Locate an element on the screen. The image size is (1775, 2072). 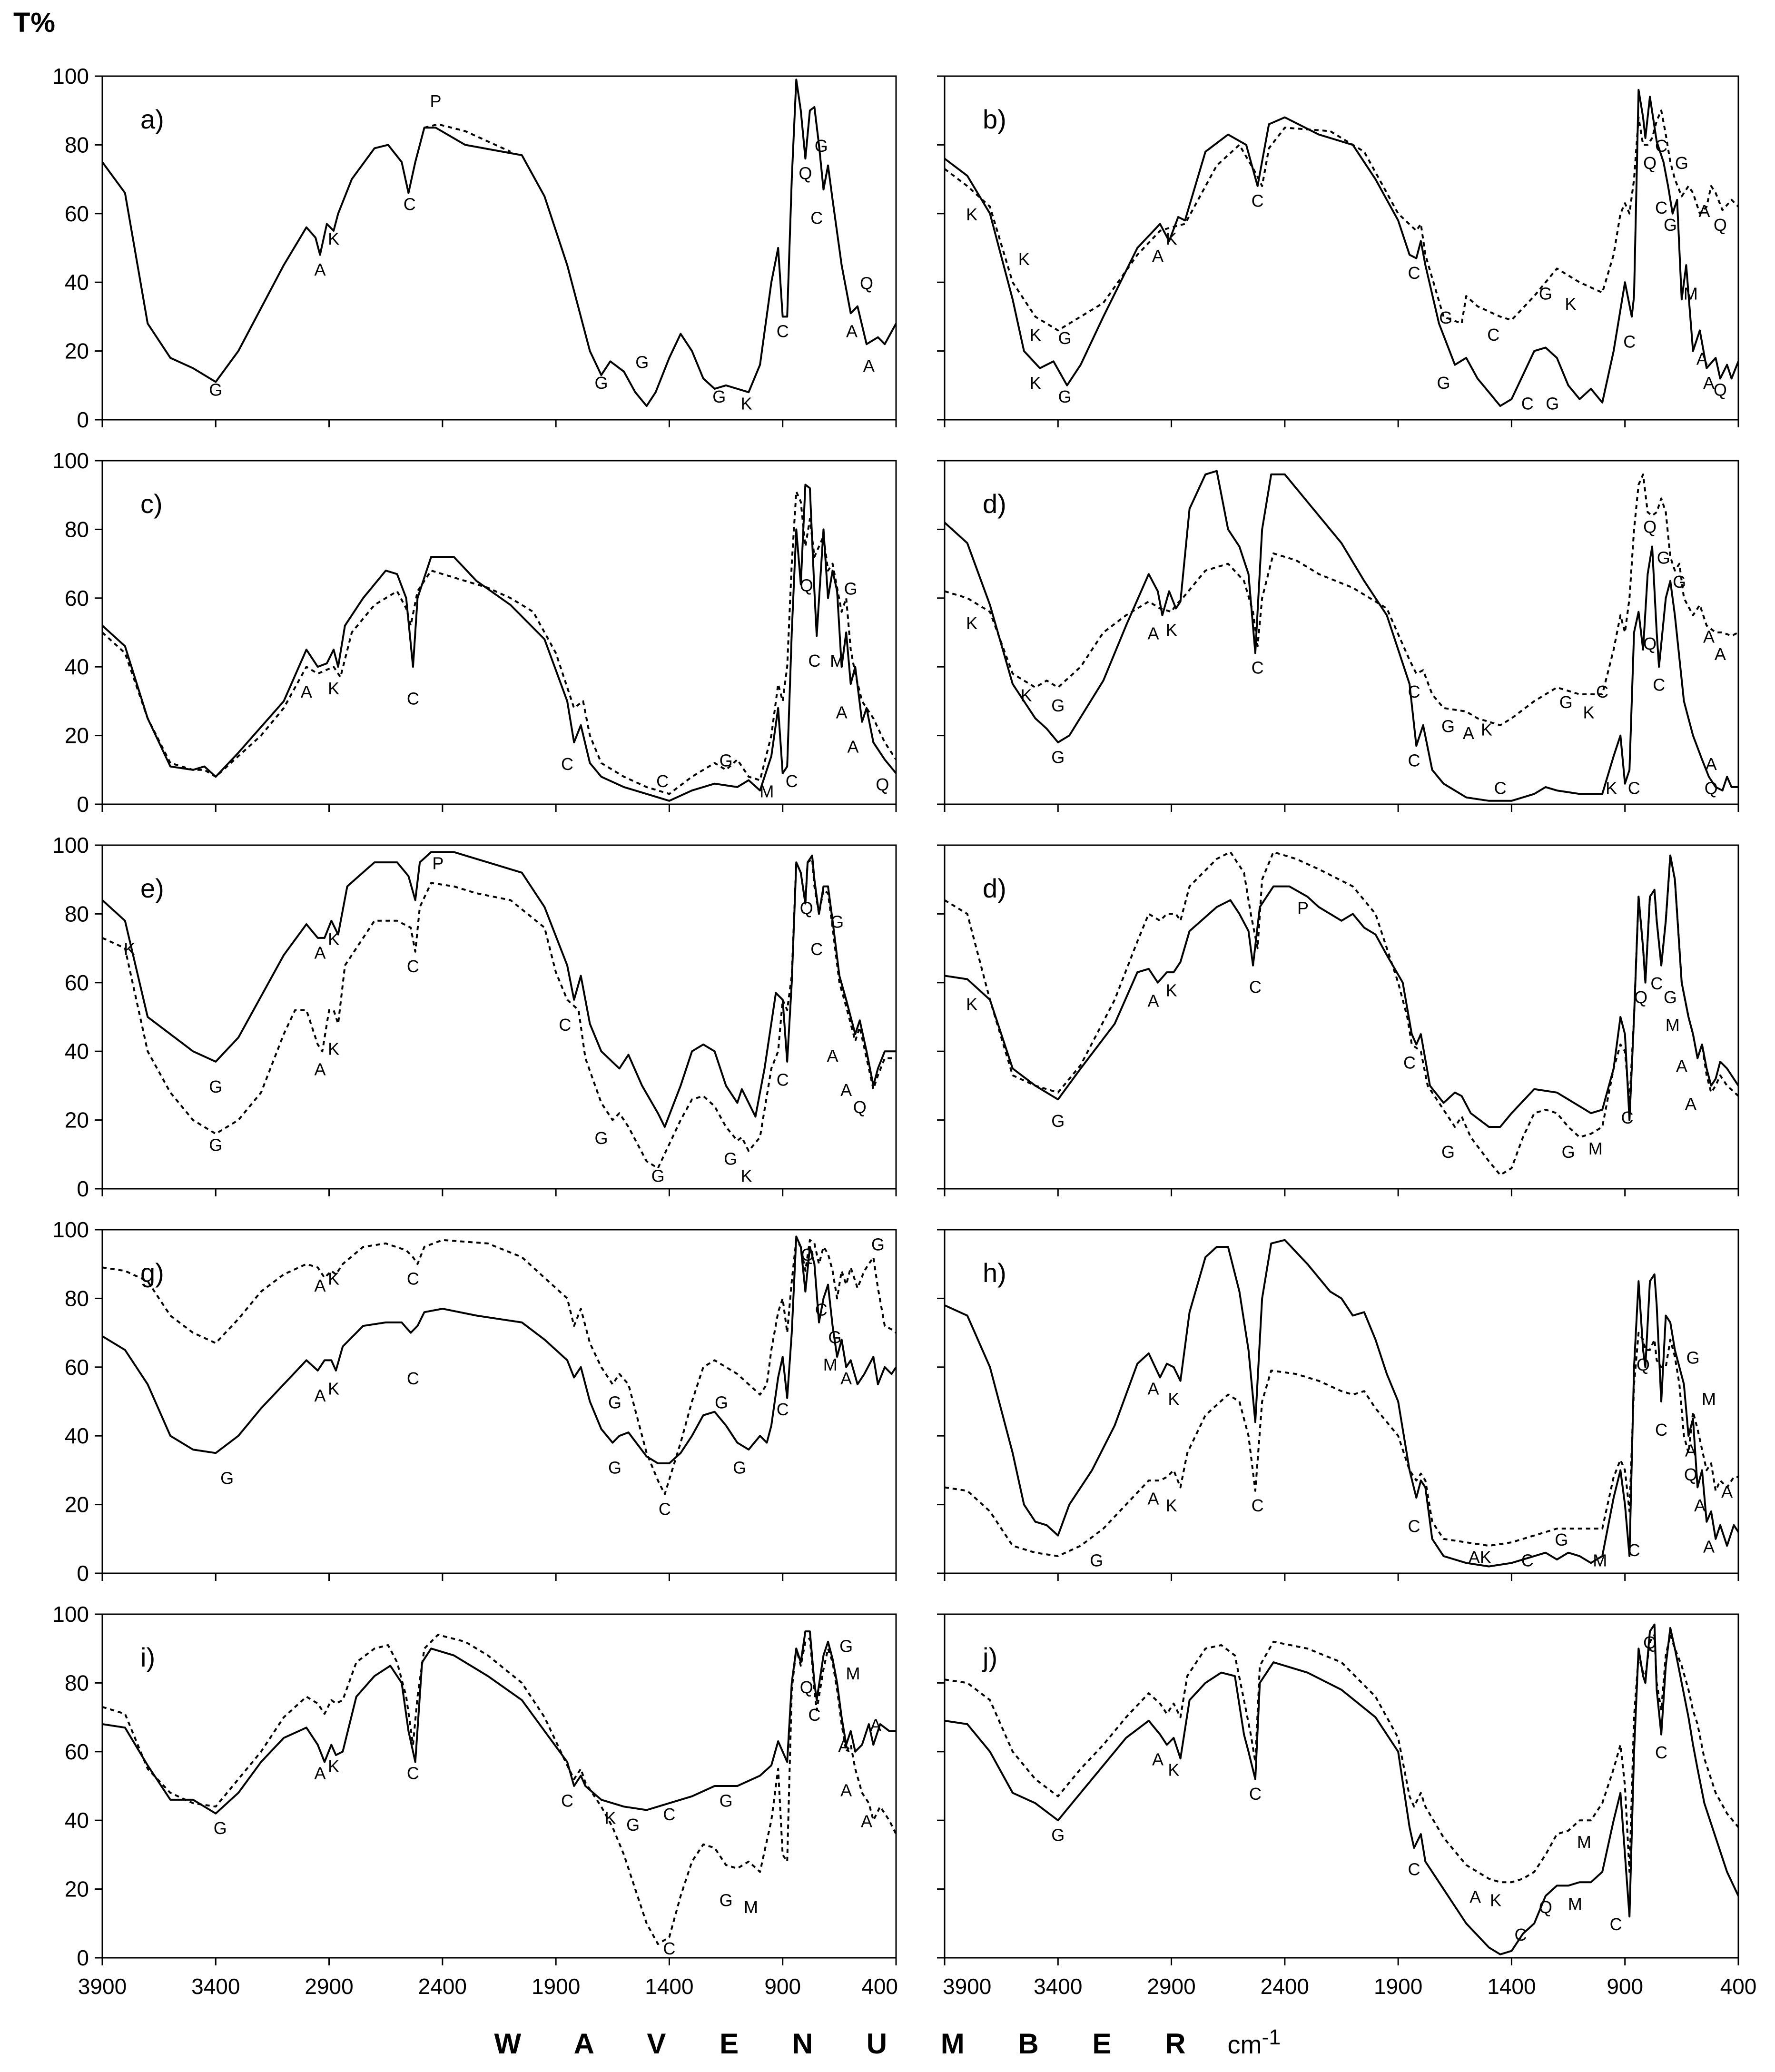
x-tick-label: 900 is located at coordinates (1625, 1986).